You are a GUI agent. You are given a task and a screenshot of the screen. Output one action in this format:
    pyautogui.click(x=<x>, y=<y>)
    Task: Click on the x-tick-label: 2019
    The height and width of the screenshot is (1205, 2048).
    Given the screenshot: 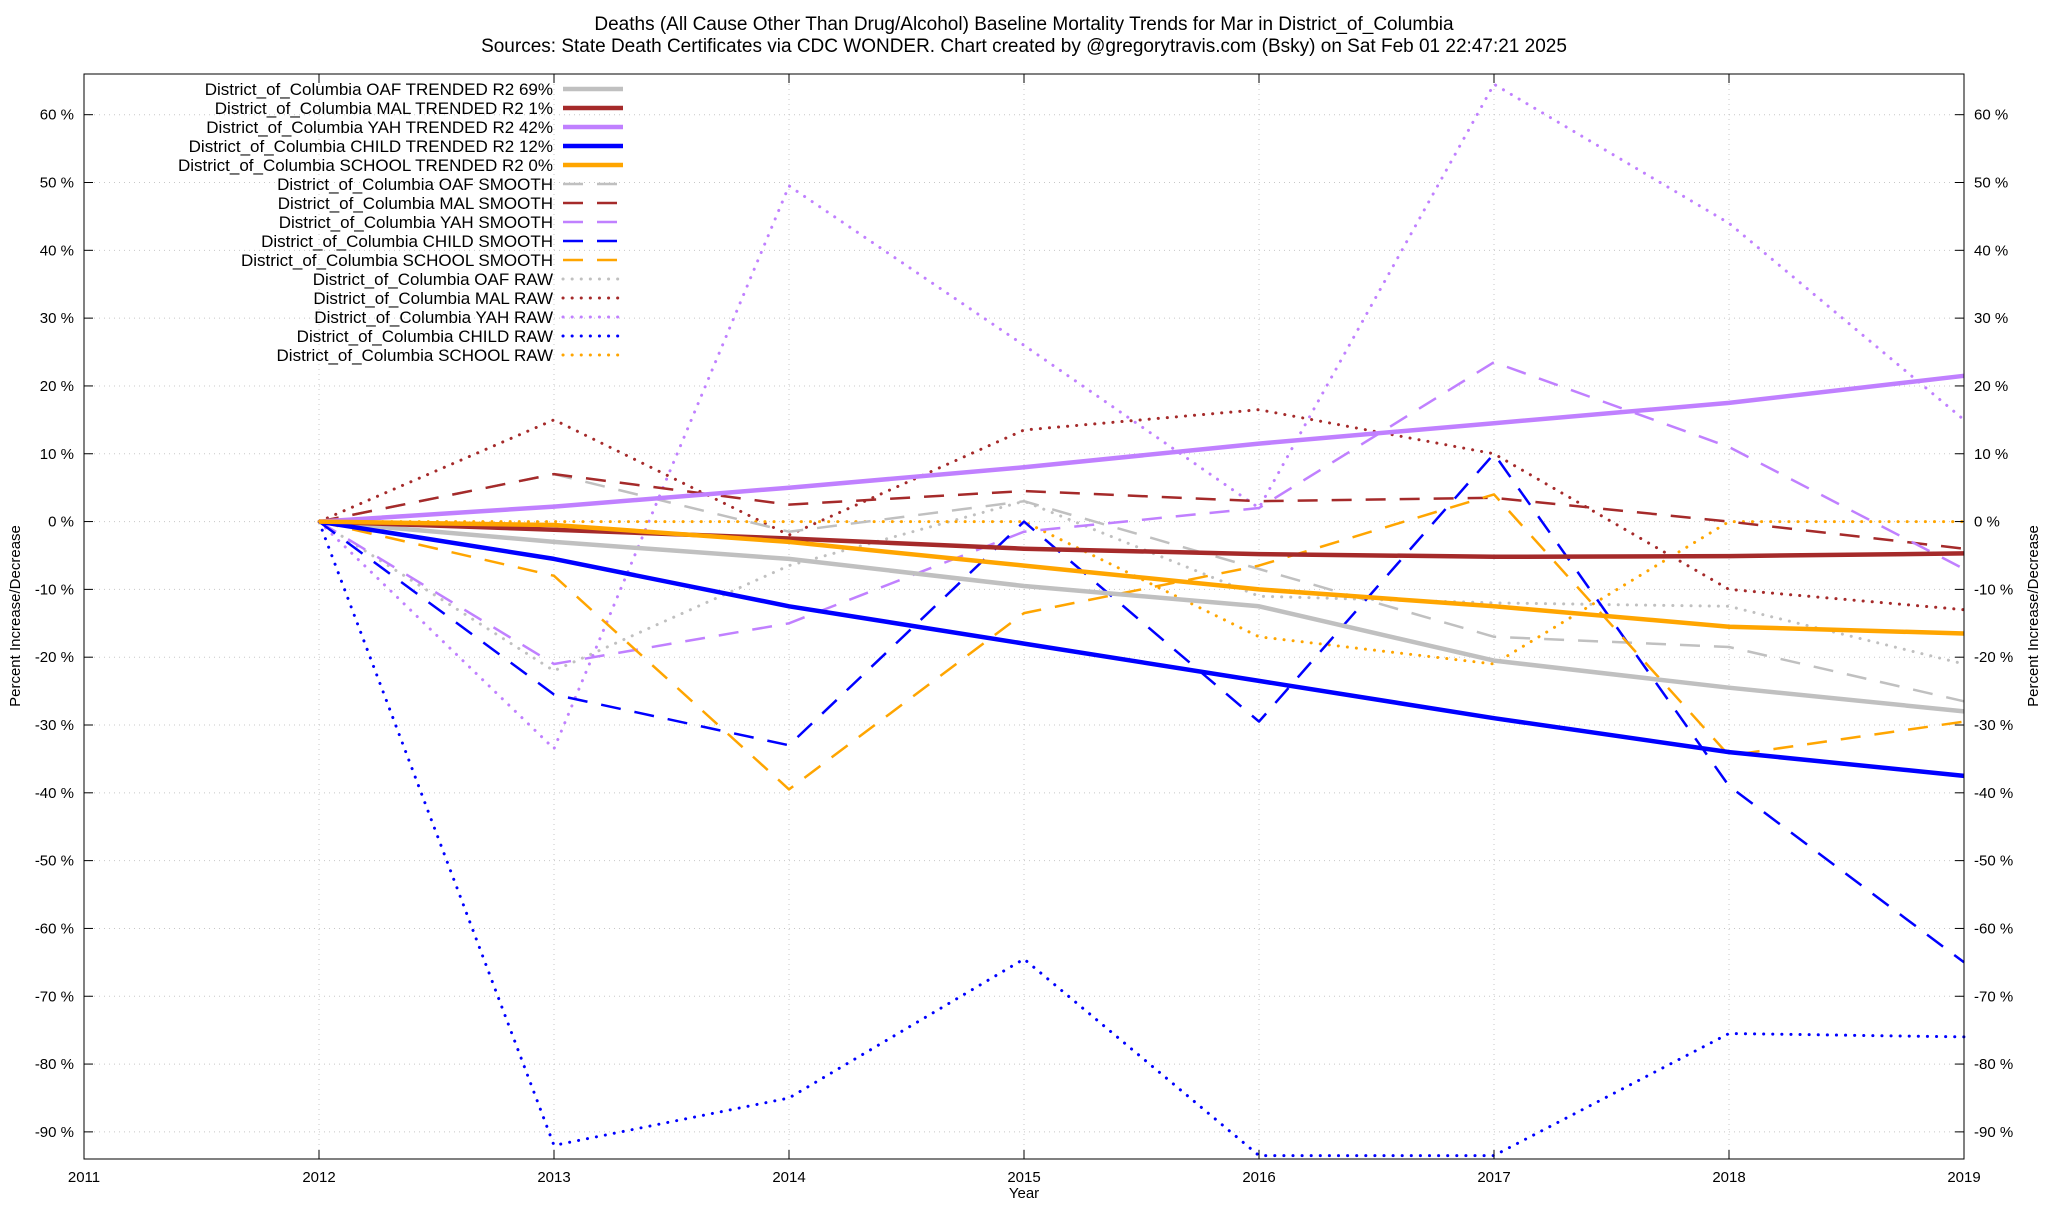 What is the action you would take?
    pyautogui.click(x=1963, y=1177)
    